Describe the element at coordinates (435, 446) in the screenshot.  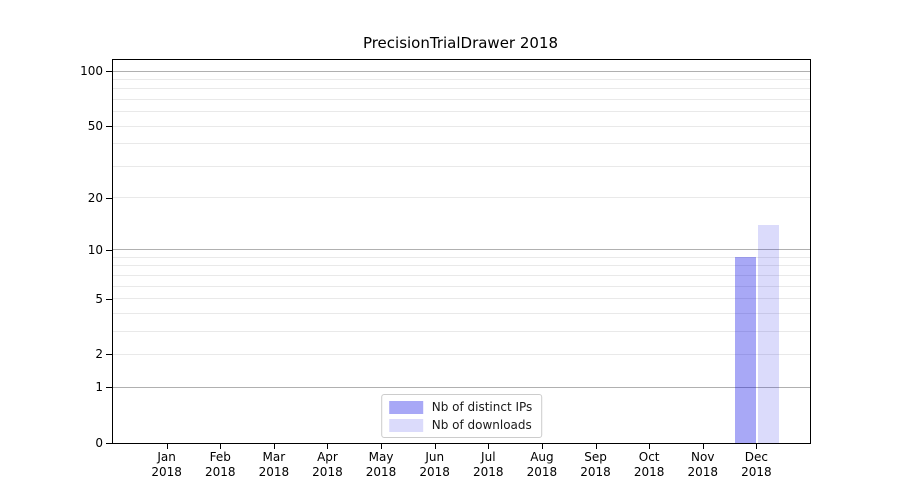
I see `x-tick-jun-2018` at that location.